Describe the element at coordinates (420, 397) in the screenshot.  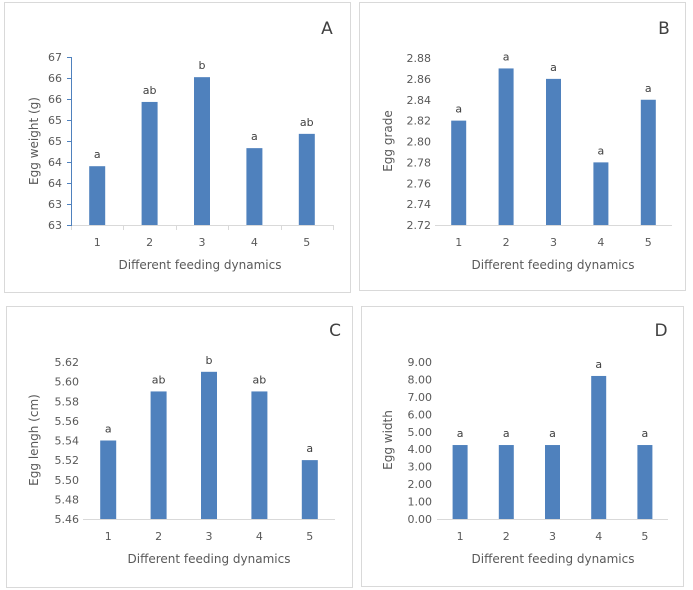
I see `y-tick-label-d: 7.00` at that location.